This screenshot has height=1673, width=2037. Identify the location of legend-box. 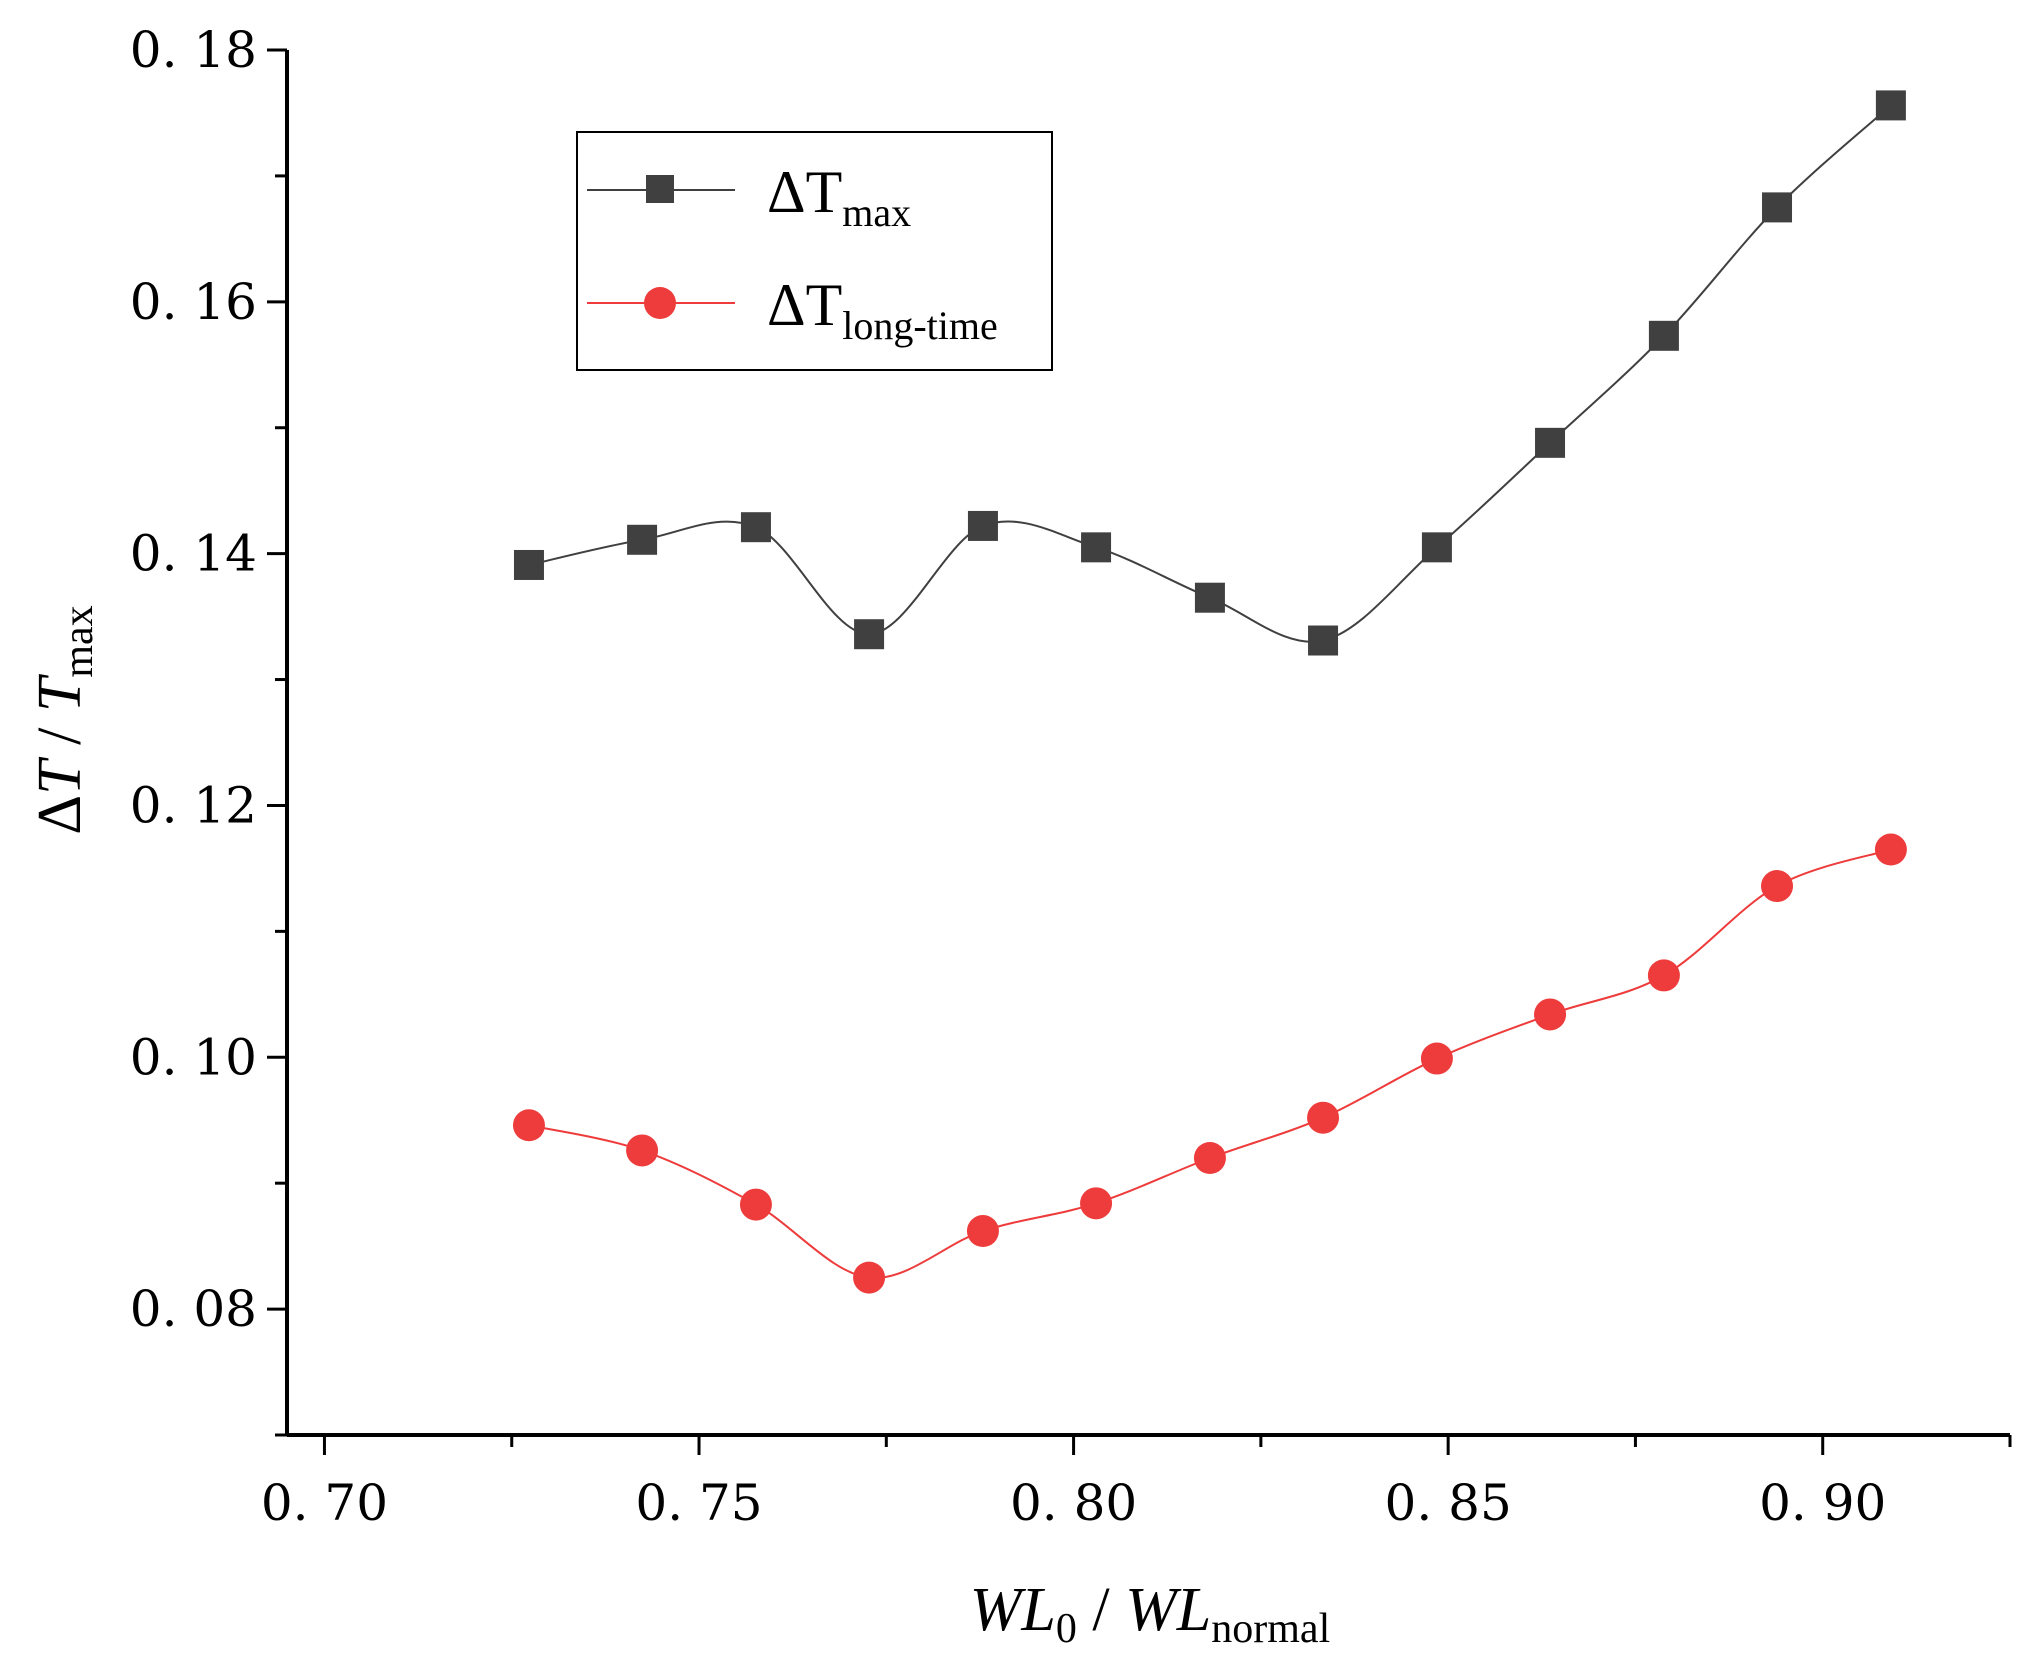
(814, 251).